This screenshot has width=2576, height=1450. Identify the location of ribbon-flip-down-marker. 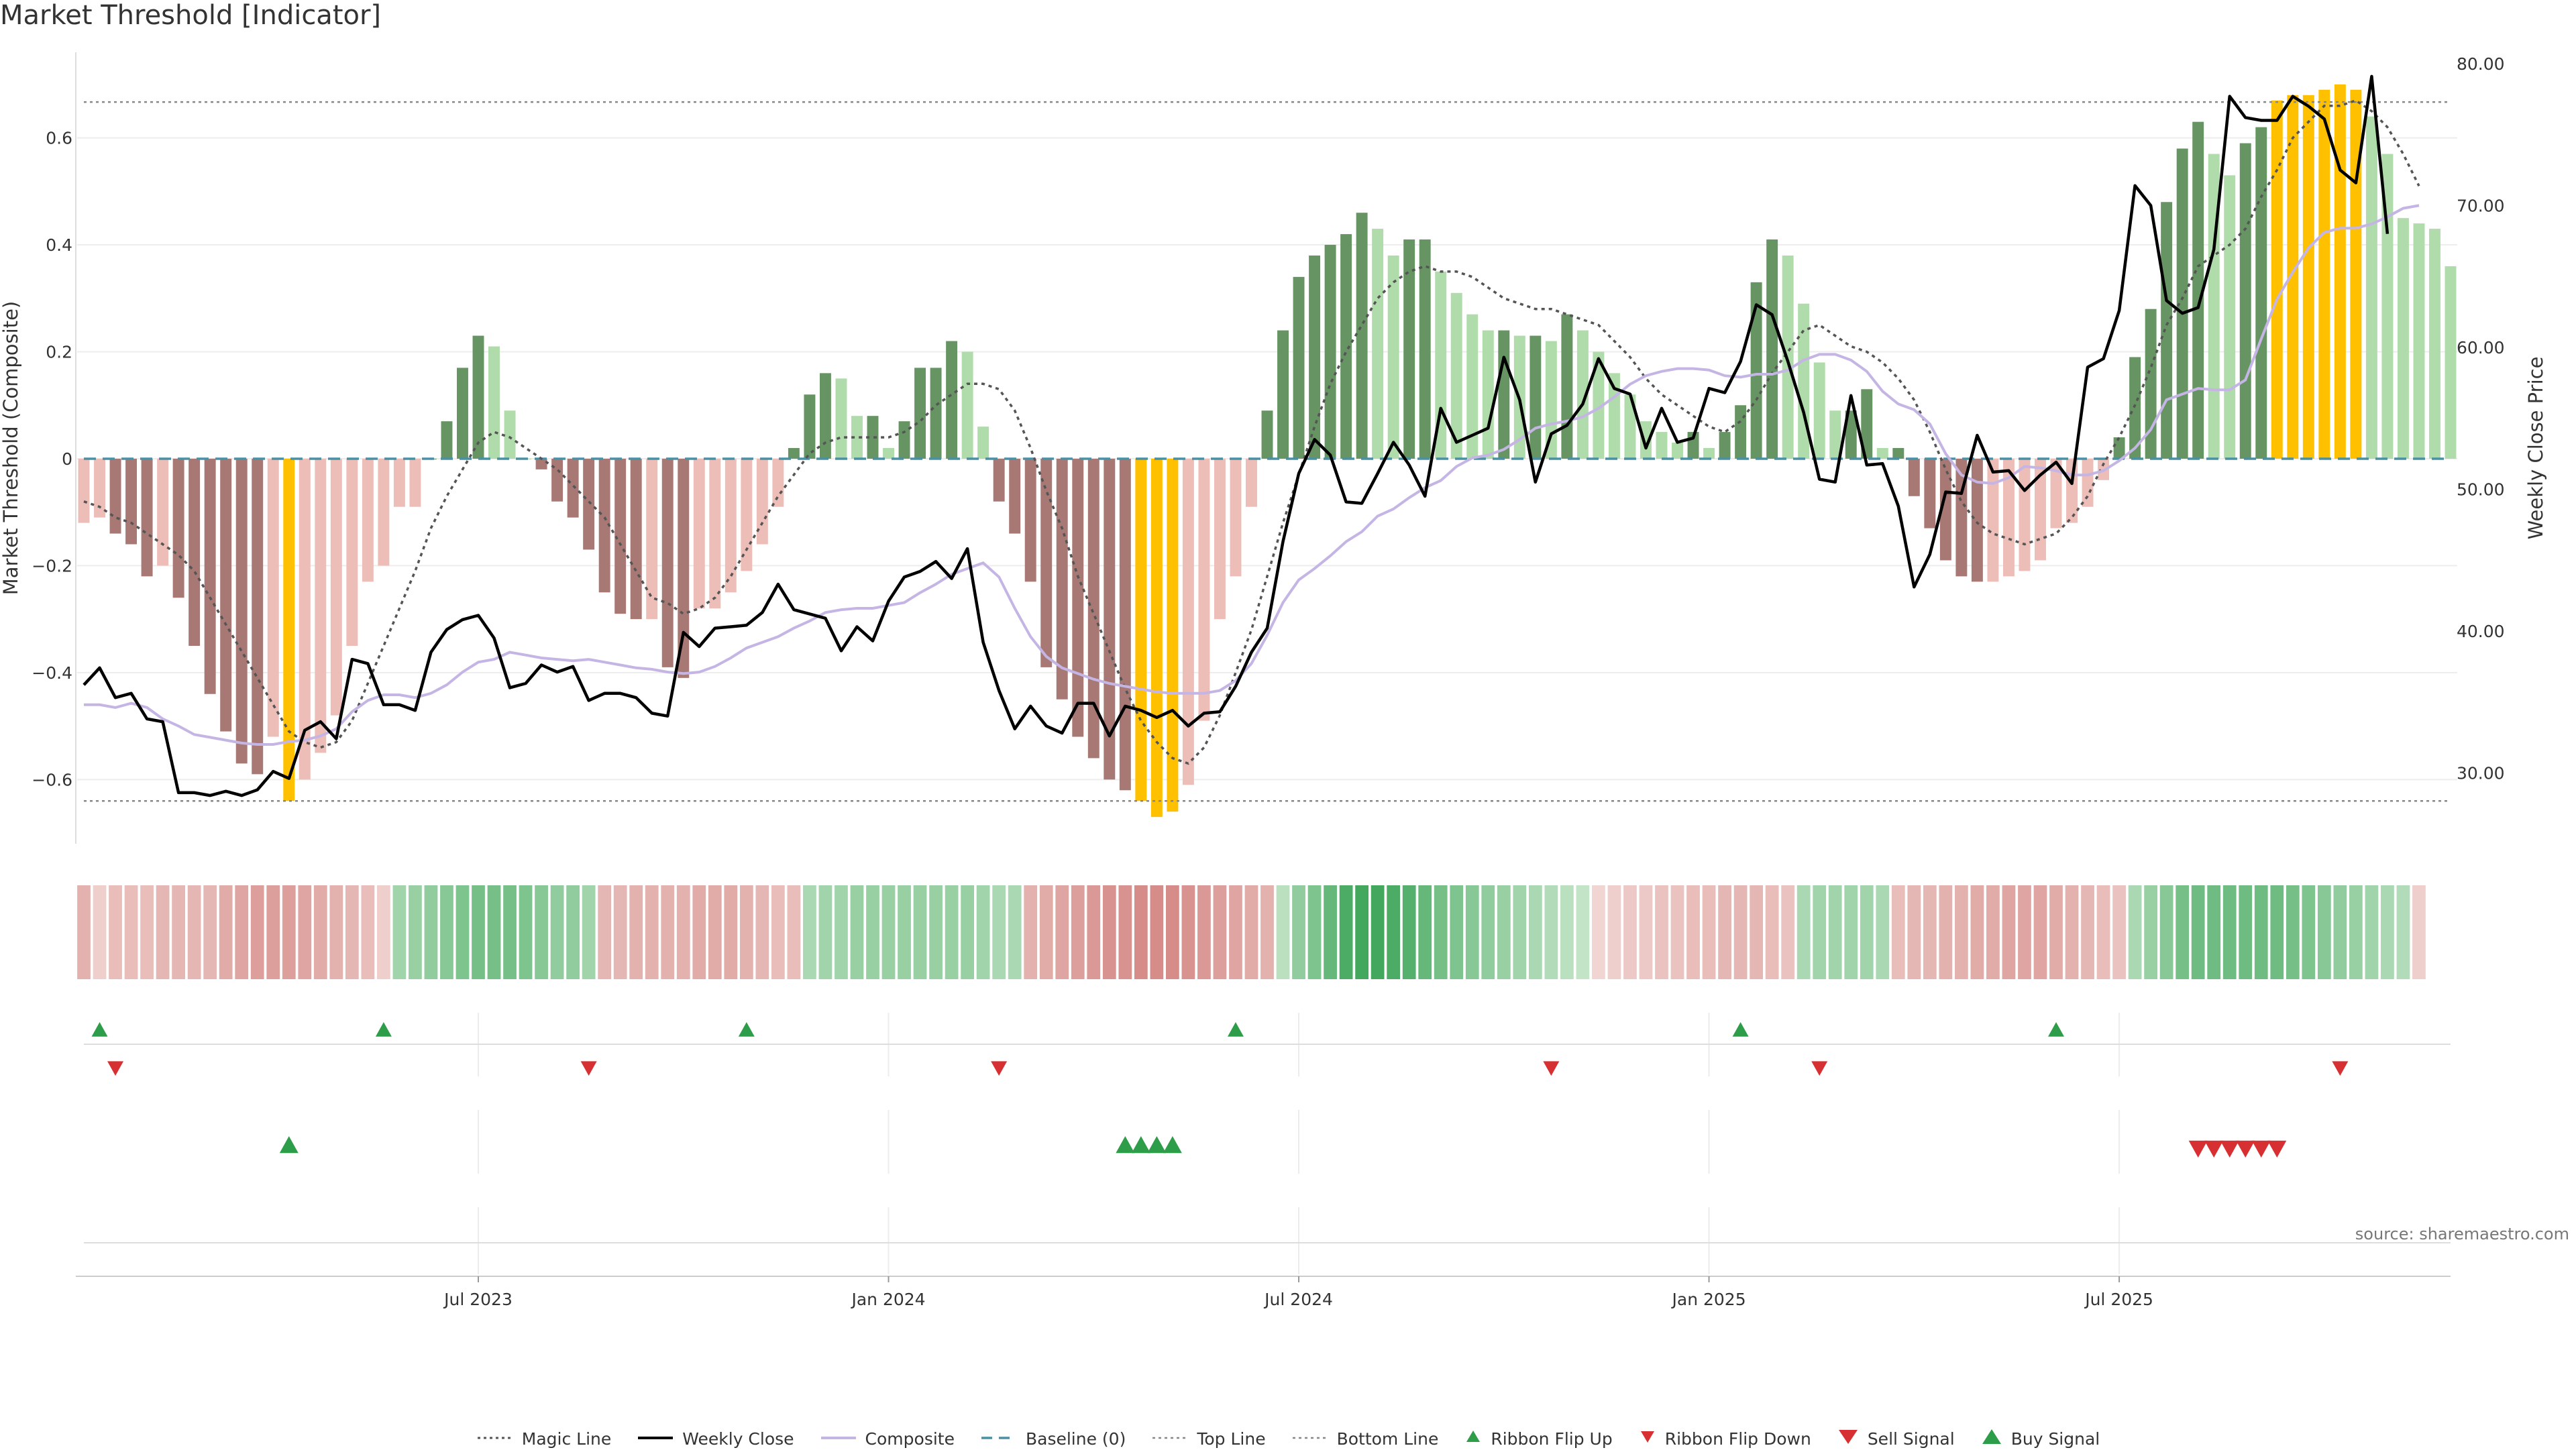
(1551, 1068).